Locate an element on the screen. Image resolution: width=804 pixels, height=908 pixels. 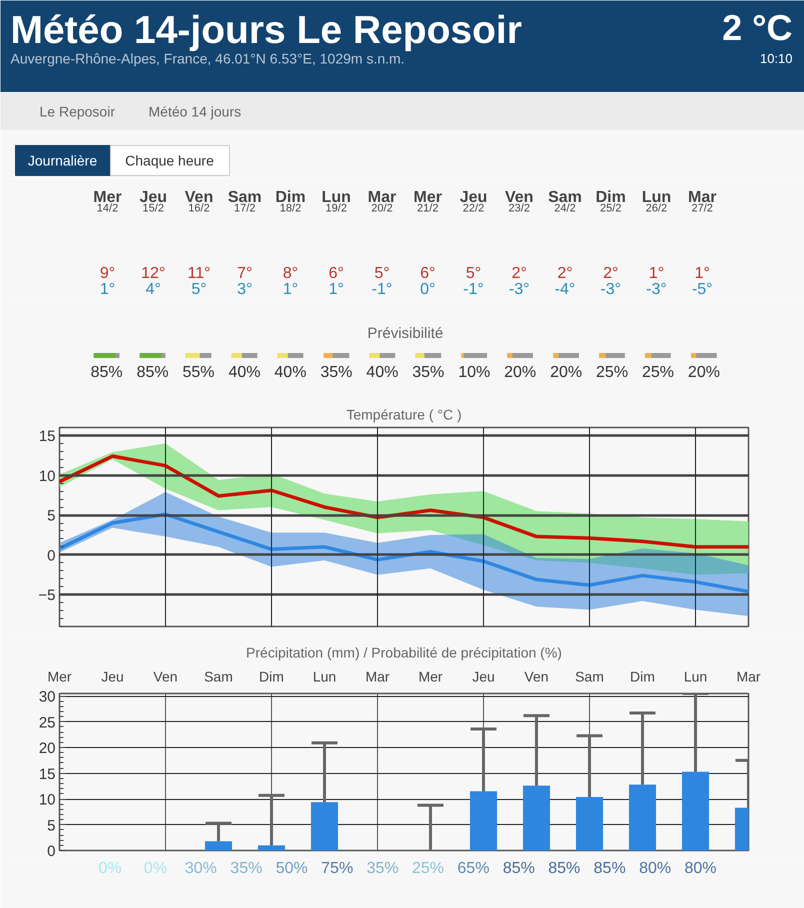
y-tick-label: 30 is located at coordinates (47, 697).